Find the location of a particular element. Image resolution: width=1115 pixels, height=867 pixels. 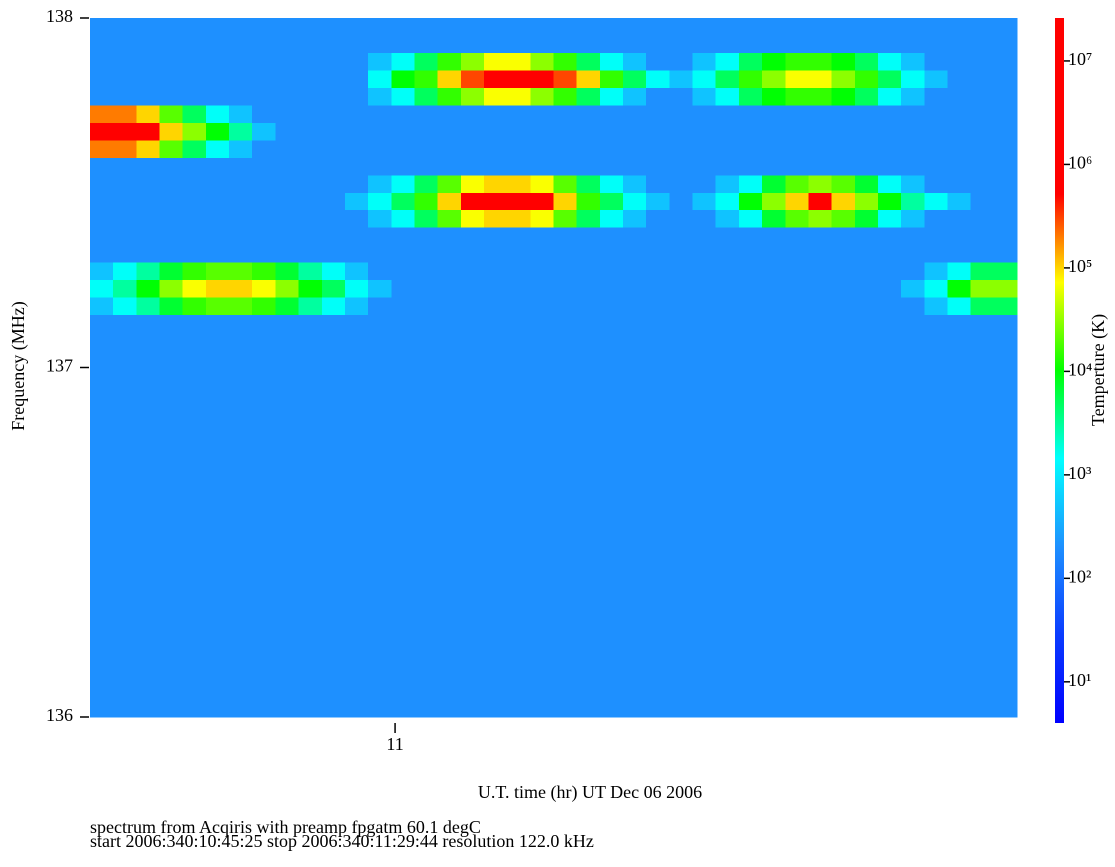

y-tick-label: 137 is located at coordinates (59, 366).